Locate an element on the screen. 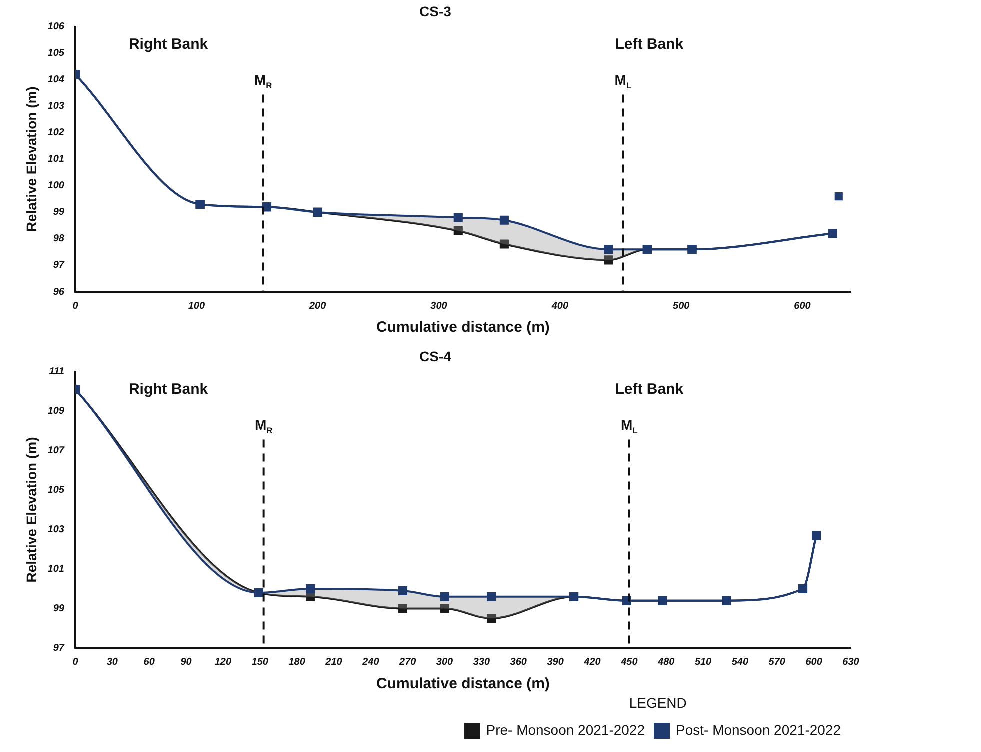  x-tick-label: 400 is located at coordinates (559, 306).